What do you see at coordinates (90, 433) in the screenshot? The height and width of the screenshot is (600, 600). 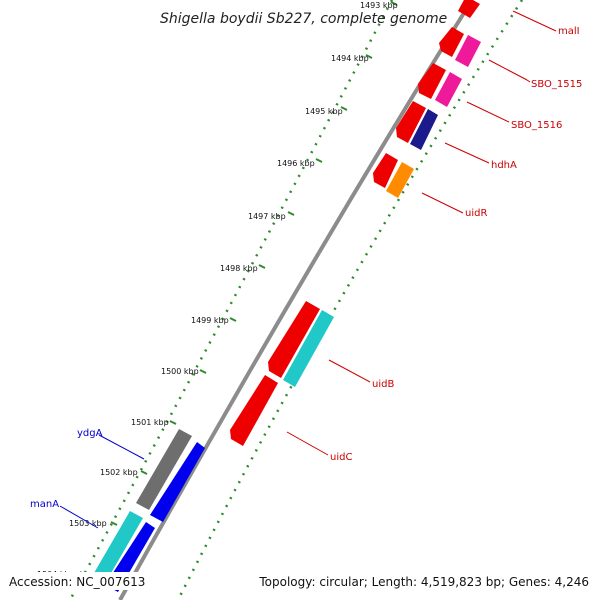 I see `gene-label-ydgA: ydgA` at bounding box center [90, 433].